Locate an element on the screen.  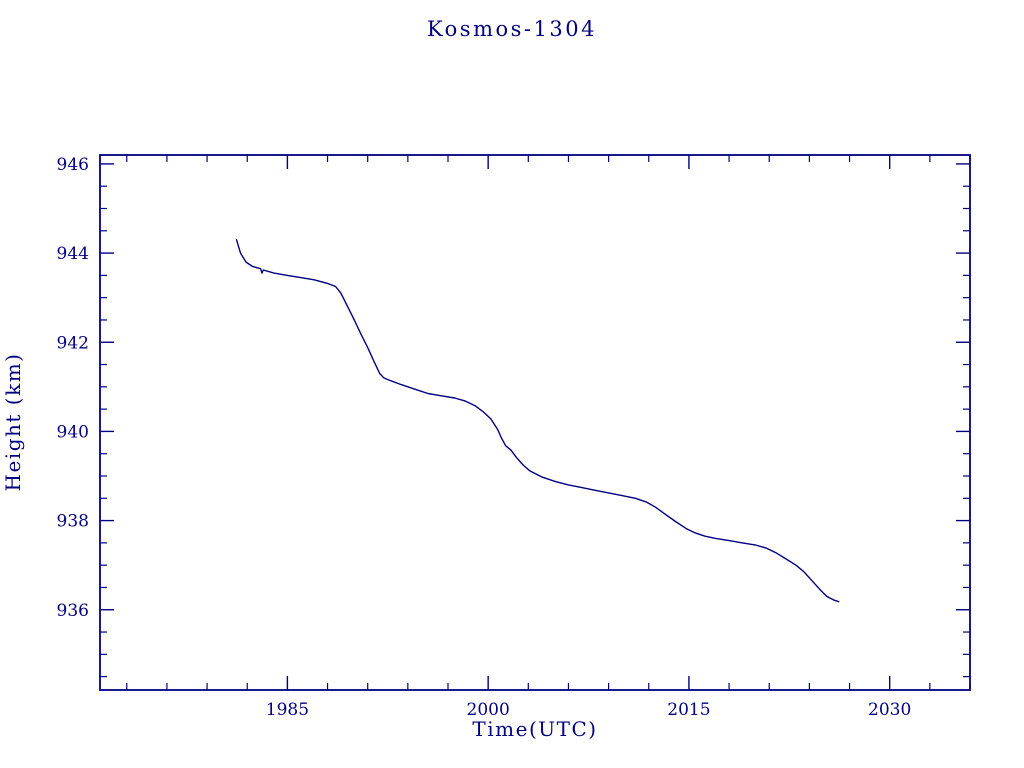
x-tick-label: 2030 is located at coordinates (889, 710).